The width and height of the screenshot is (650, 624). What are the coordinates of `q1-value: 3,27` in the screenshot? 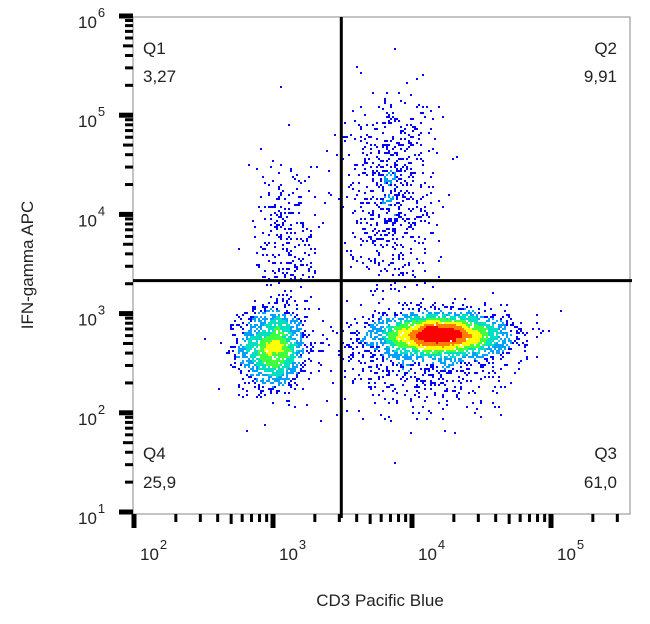 It's located at (159, 76).